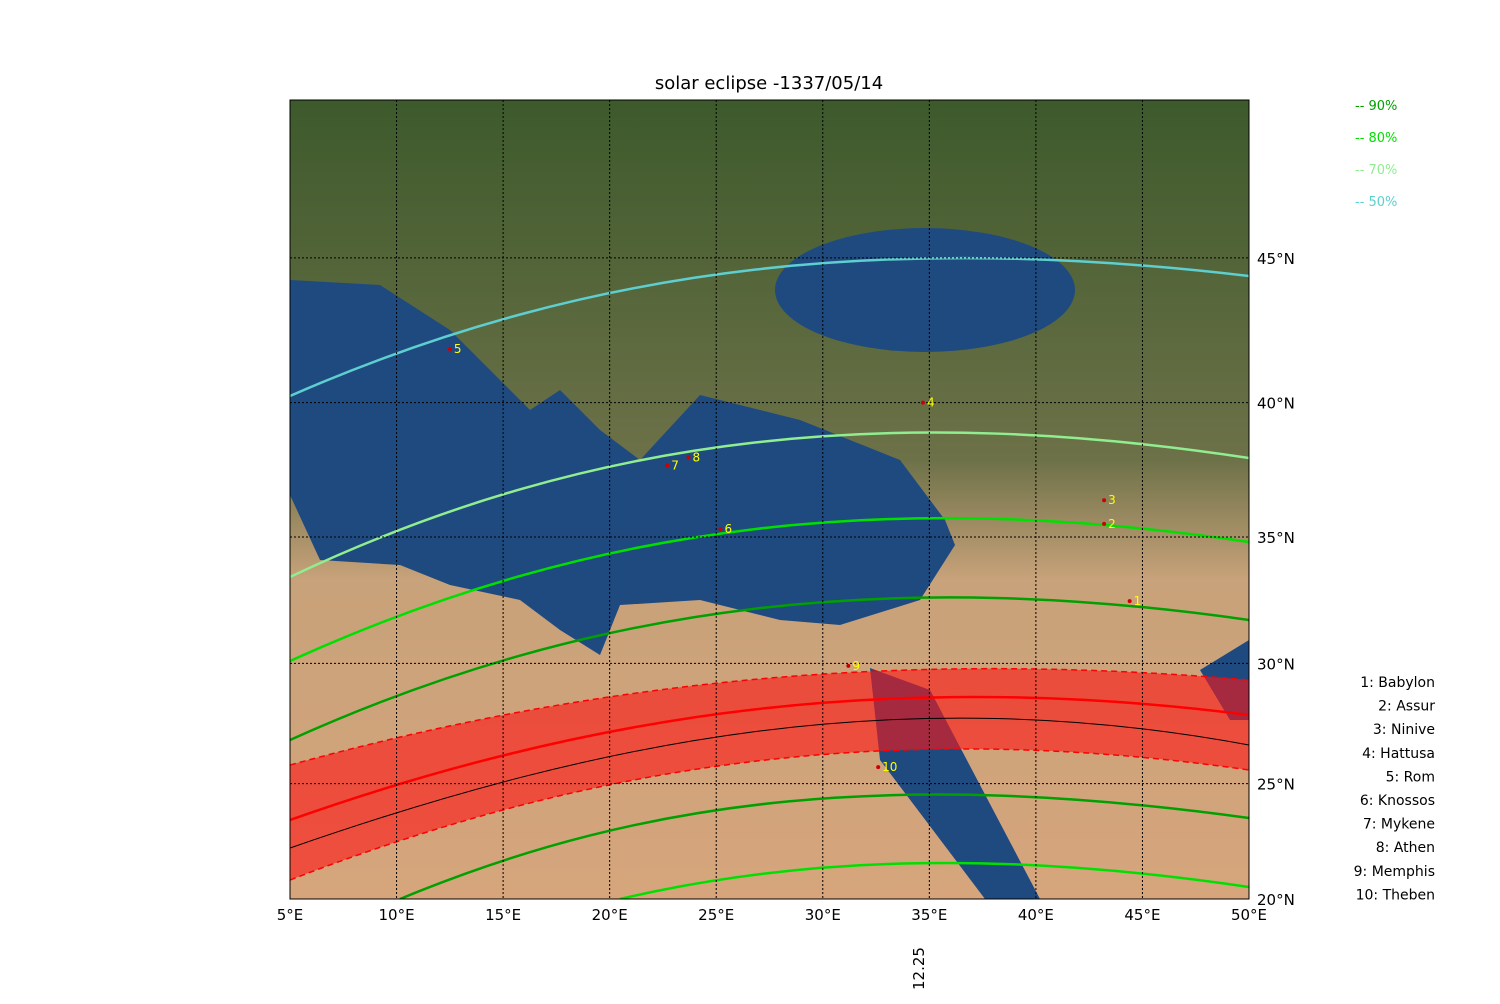  Describe the element at coordinates (1406, 707) in the screenshot. I see `place-list-entry: 2: Assur` at that location.